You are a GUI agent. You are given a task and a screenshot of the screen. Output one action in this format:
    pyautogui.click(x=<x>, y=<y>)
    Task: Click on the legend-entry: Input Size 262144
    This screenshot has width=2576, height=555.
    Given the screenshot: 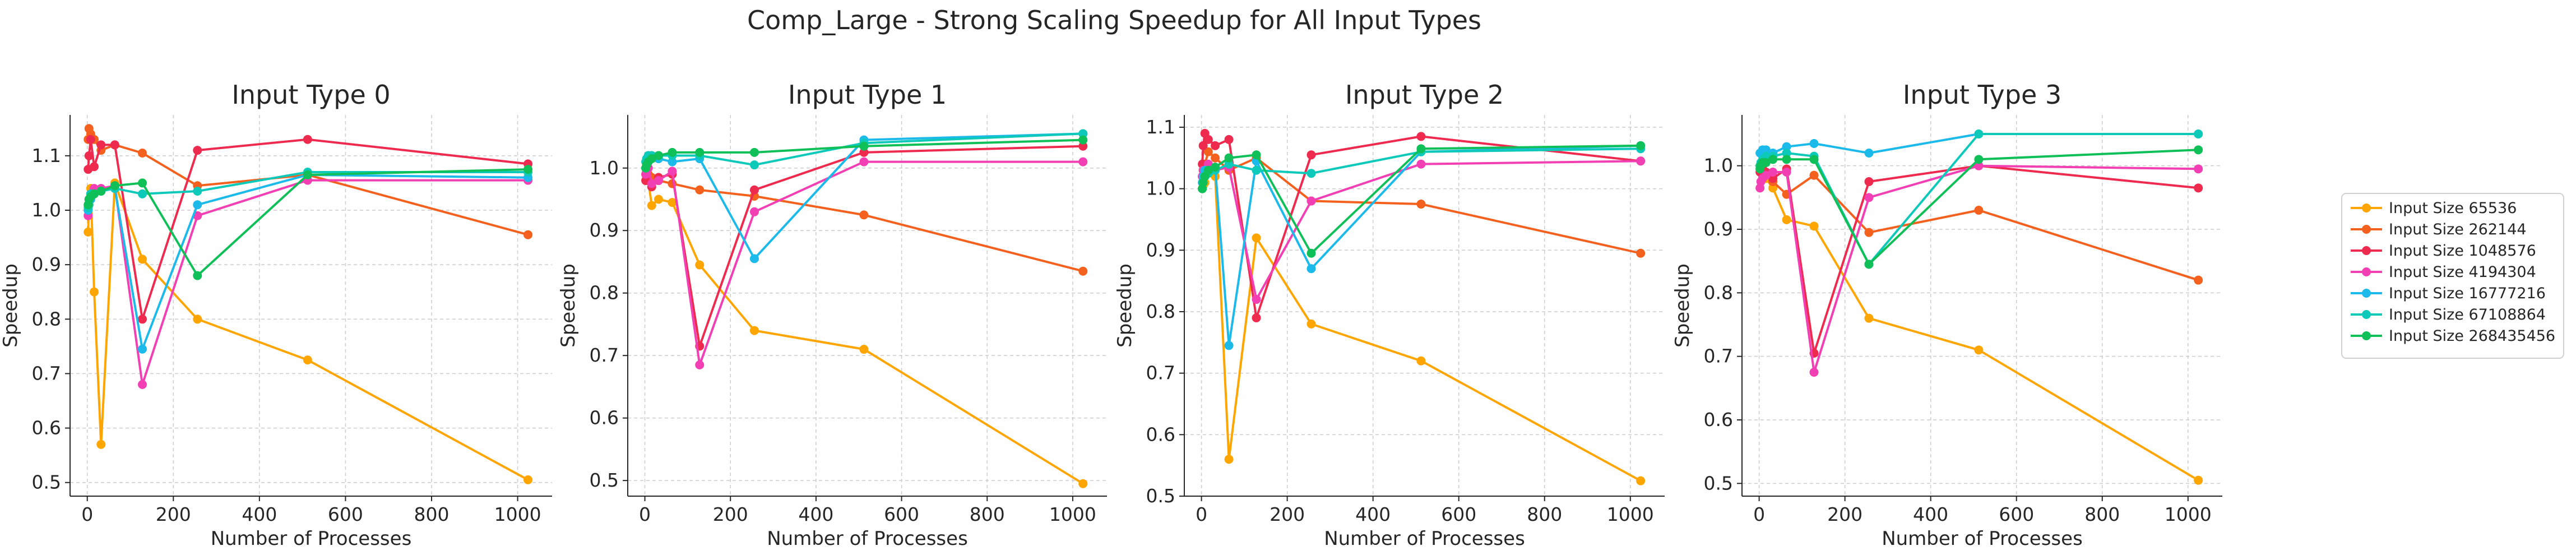 What is the action you would take?
    pyautogui.click(x=2458, y=229)
    